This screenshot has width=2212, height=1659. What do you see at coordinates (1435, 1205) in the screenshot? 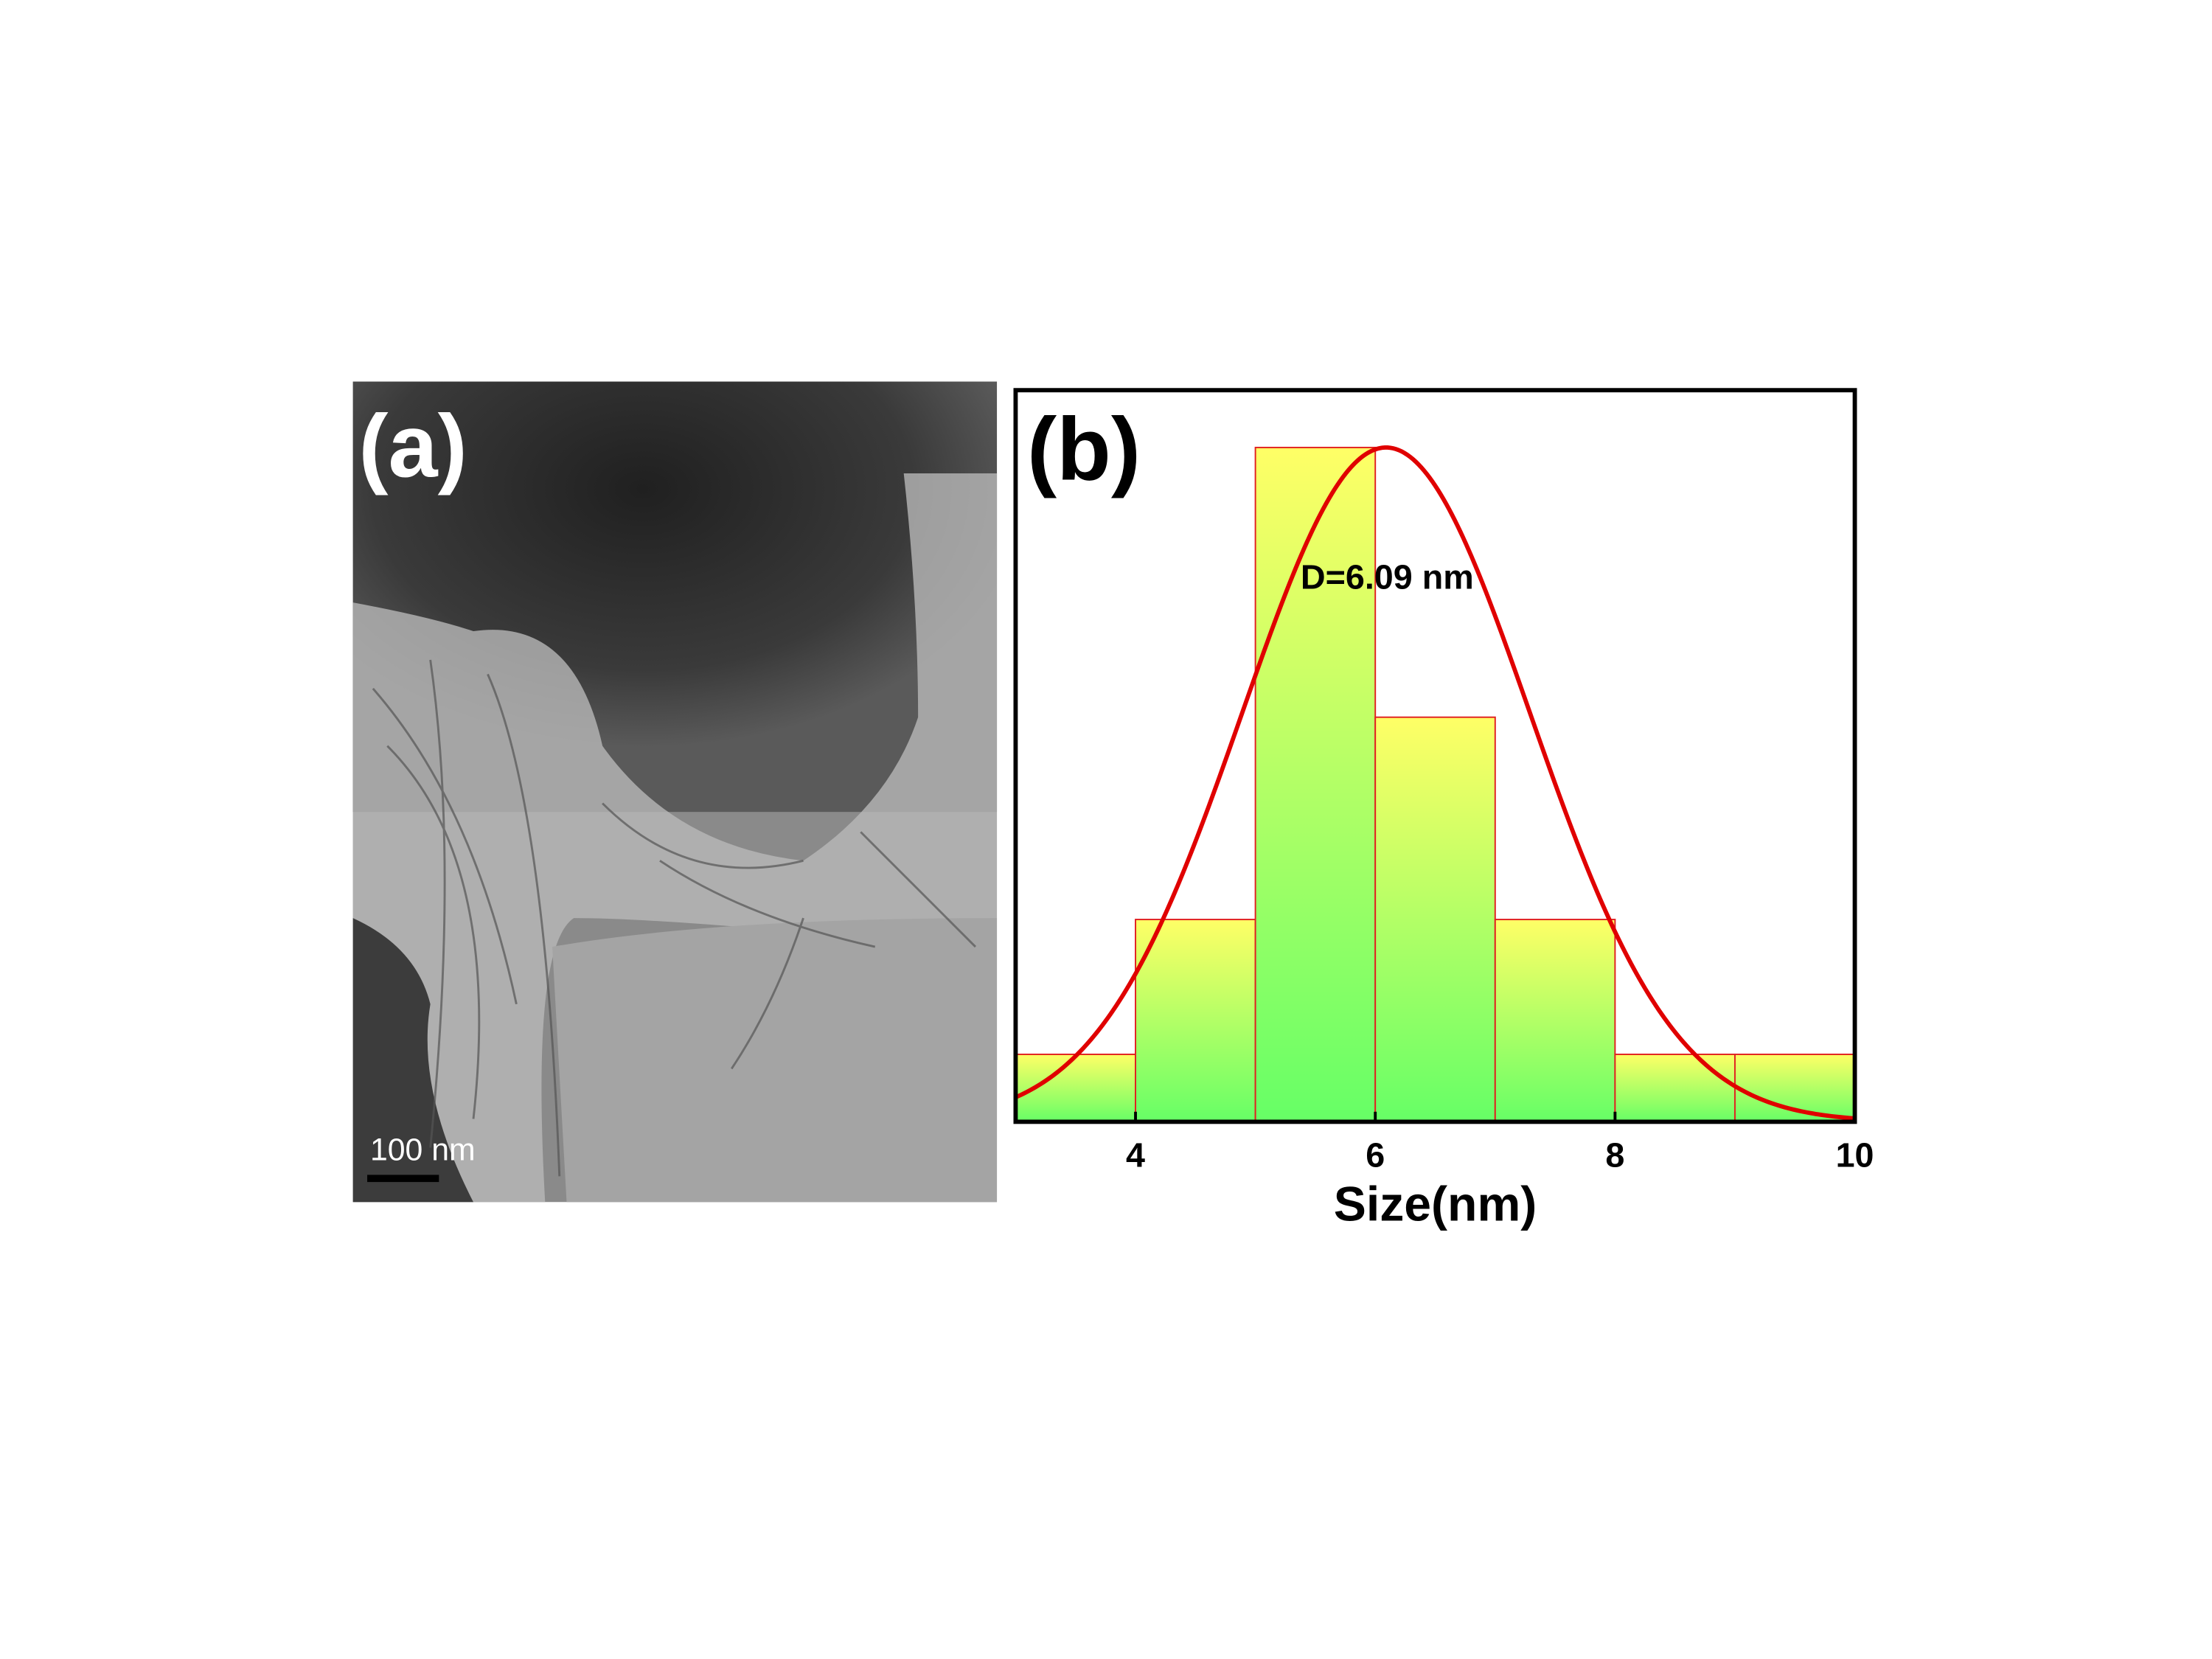
I see `x-axis-label: Size(nm)` at bounding box center [1435, 1205].